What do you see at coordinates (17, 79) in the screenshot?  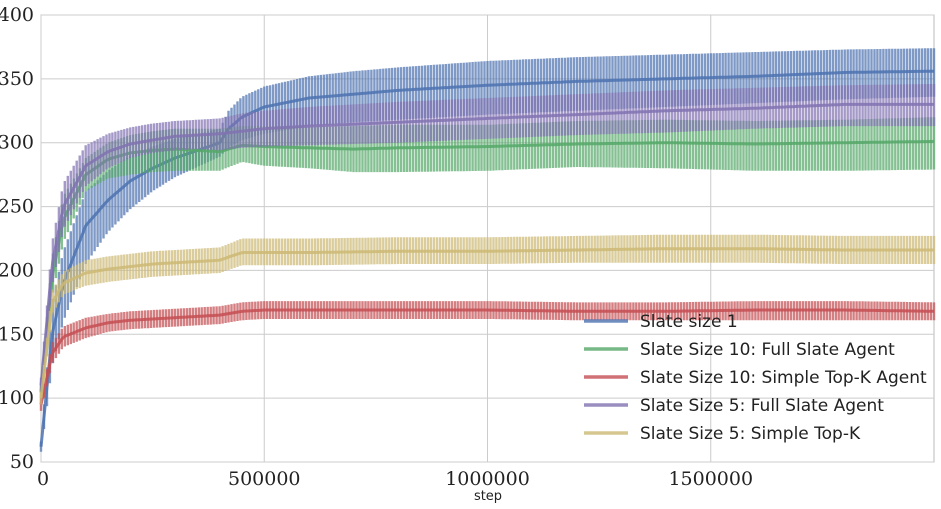 I see `y-tick-label: 350` at bounding box center [17, 79].